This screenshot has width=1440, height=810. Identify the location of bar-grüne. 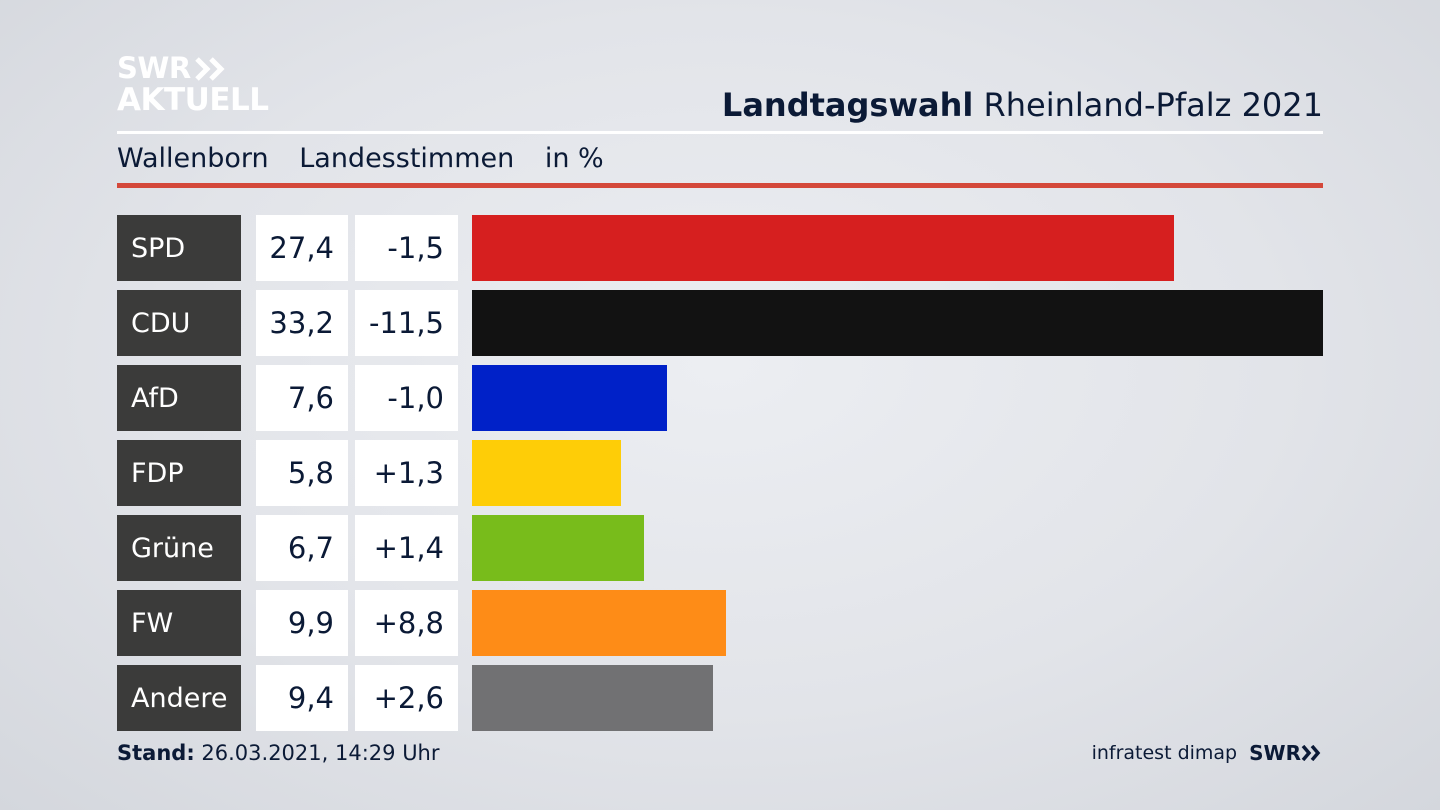
(558, 548).